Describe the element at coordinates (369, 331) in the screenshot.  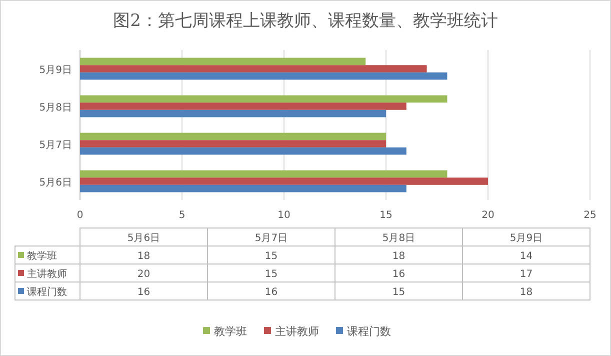
I see `legend-label: 课程门数` at that location.